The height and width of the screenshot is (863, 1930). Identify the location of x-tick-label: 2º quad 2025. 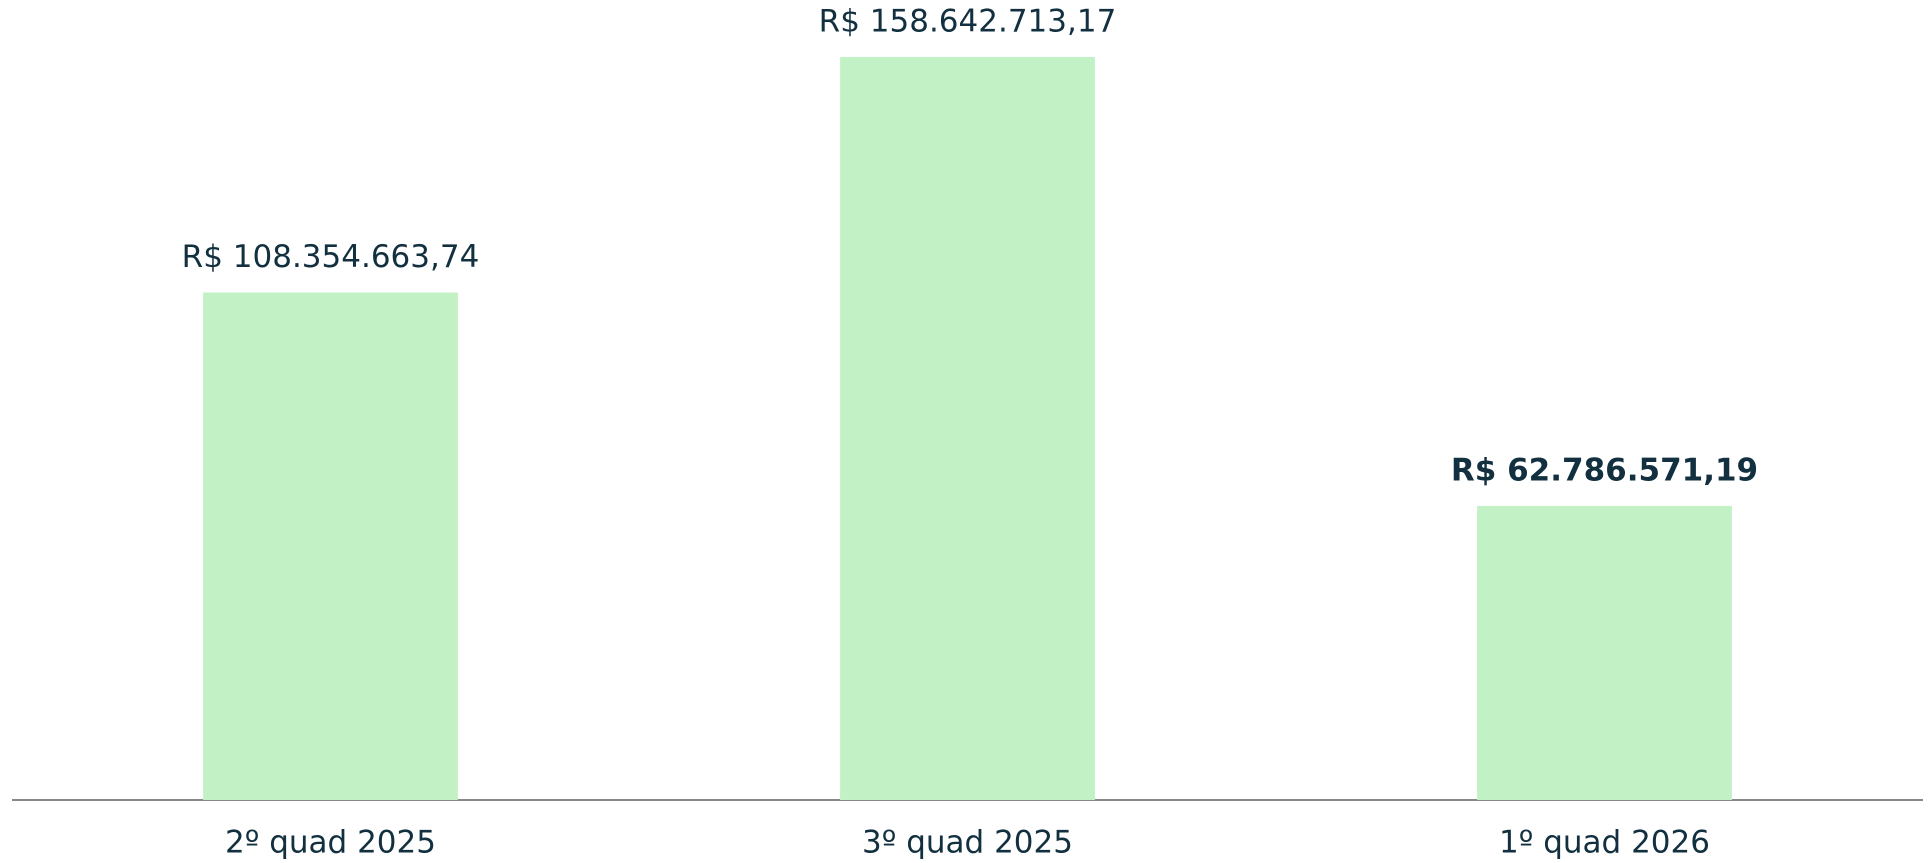
(330, 843).